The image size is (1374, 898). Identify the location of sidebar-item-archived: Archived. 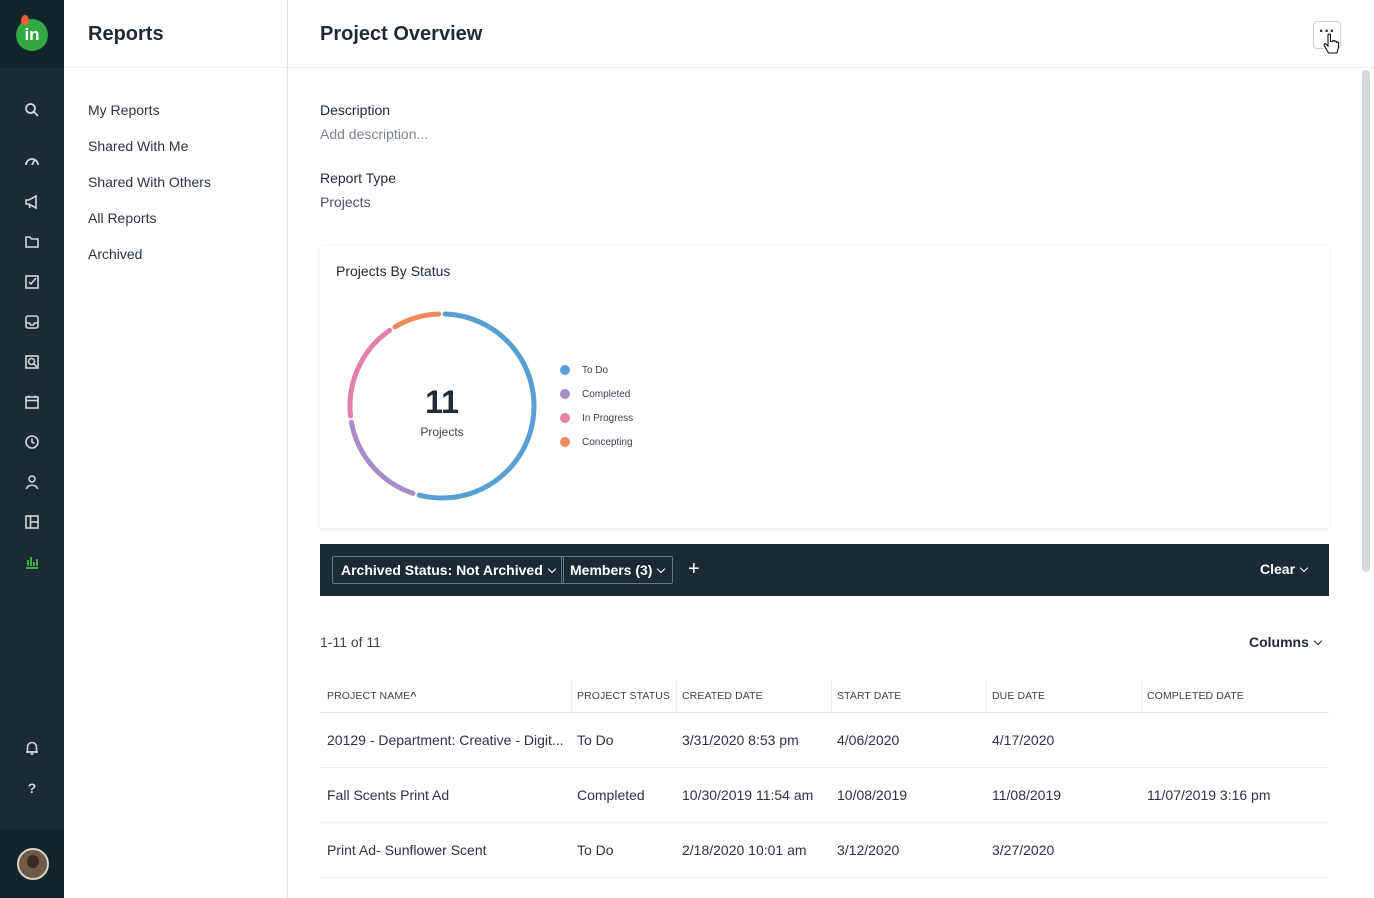
(115, 254).